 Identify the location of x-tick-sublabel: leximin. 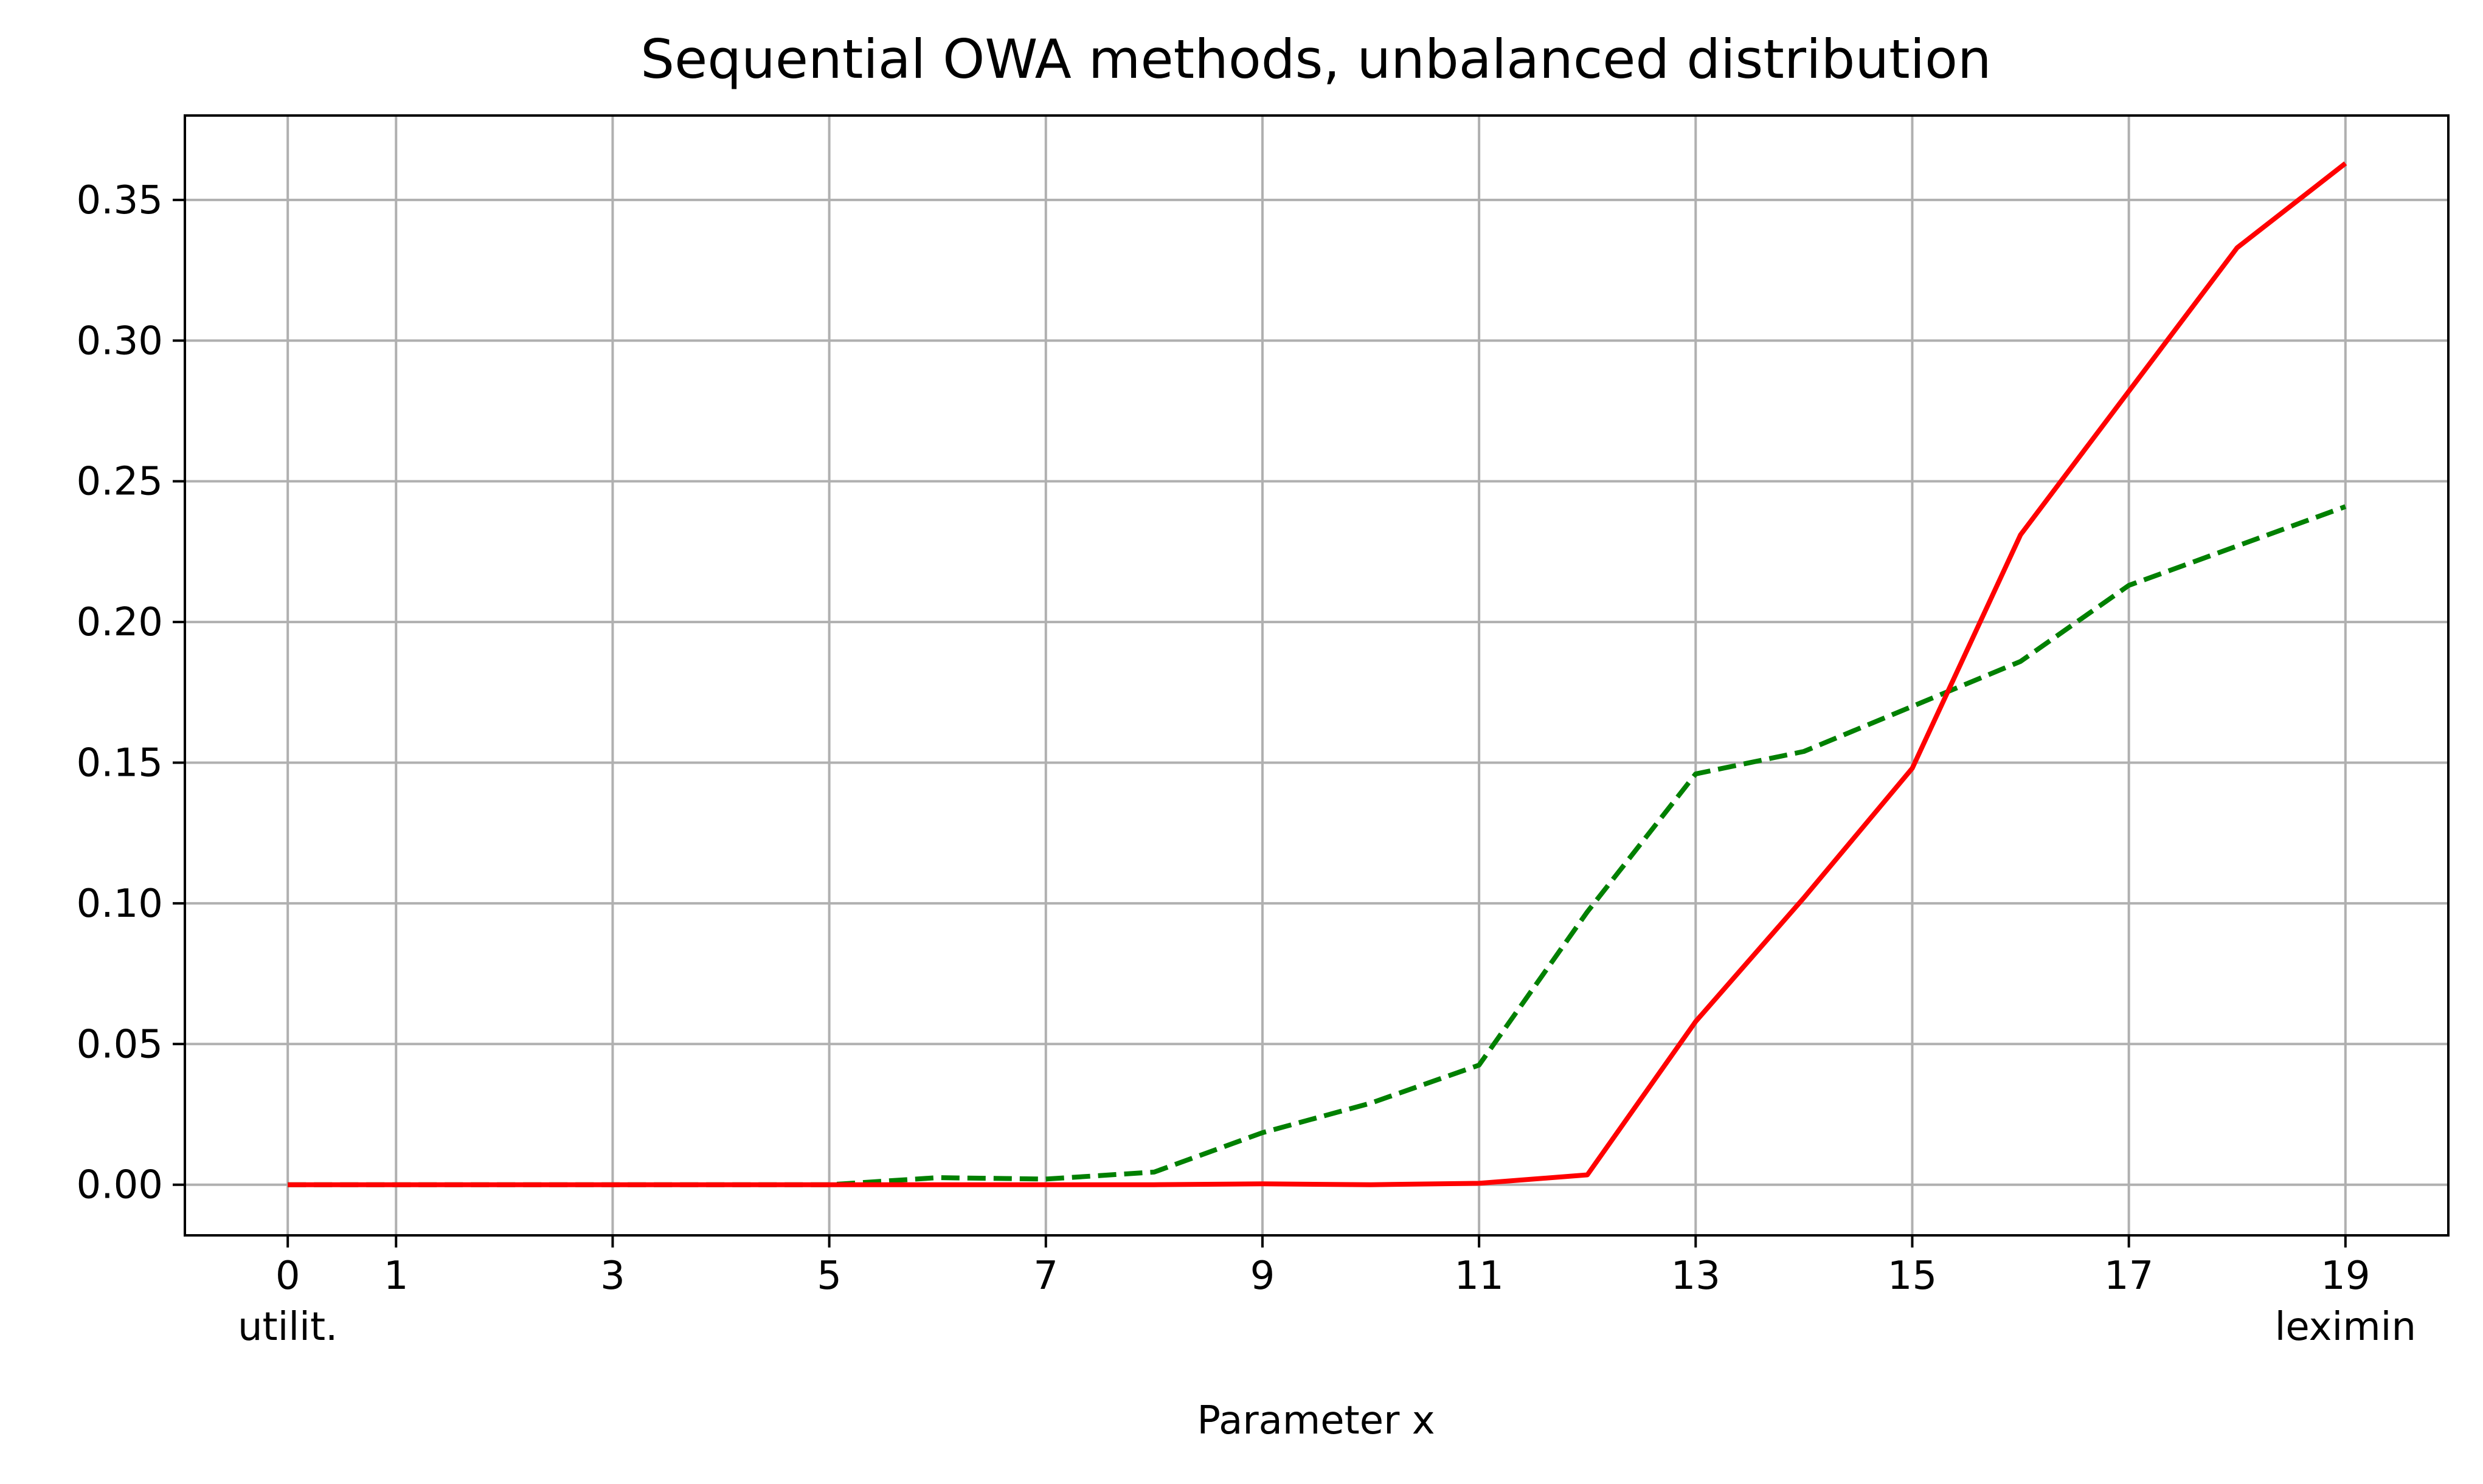
(2345, 1327).